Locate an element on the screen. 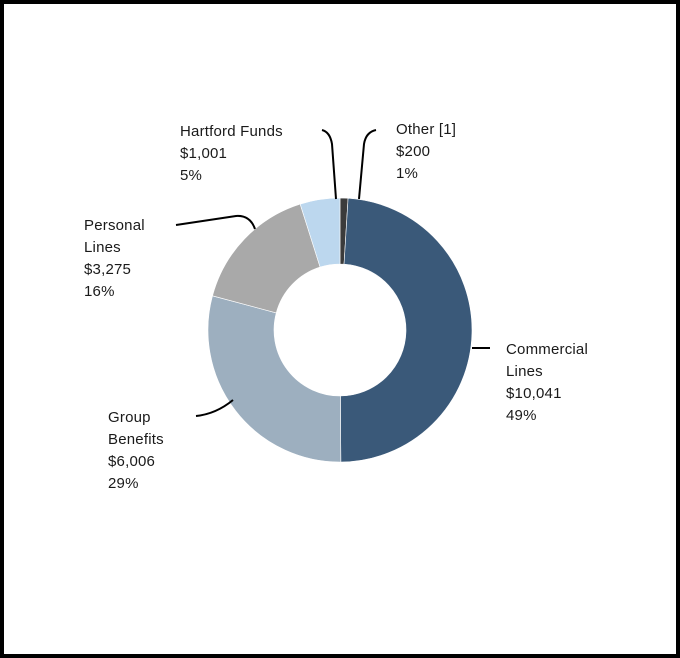 The width and height of the screenshot is (680, 658). label-percent: 49% is located at coordinates (521, 415).